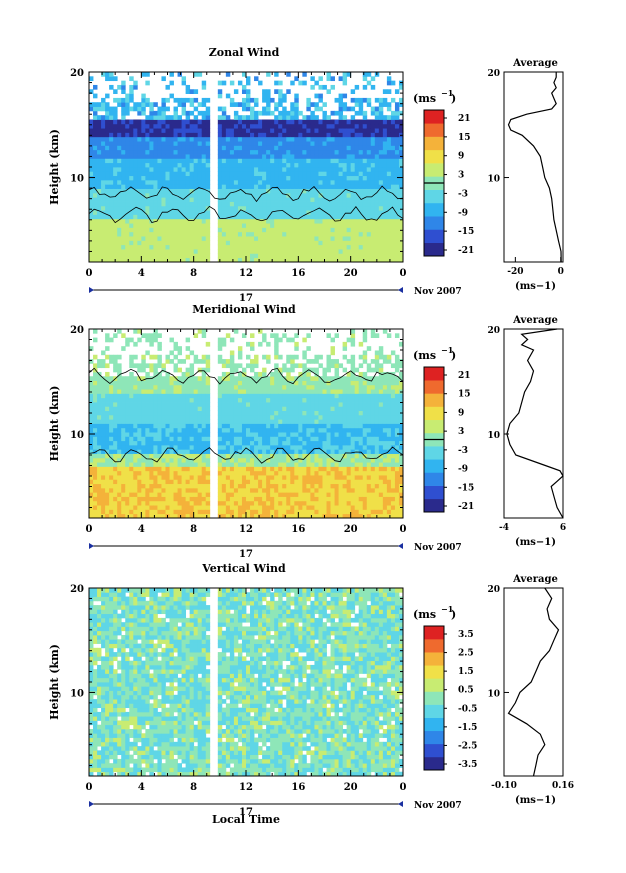 This screenshot has height=873, width=626. Describe the element at coordinates (466, 251) in the screenshot. I see `colorbar-tick-label: -21` at that location.